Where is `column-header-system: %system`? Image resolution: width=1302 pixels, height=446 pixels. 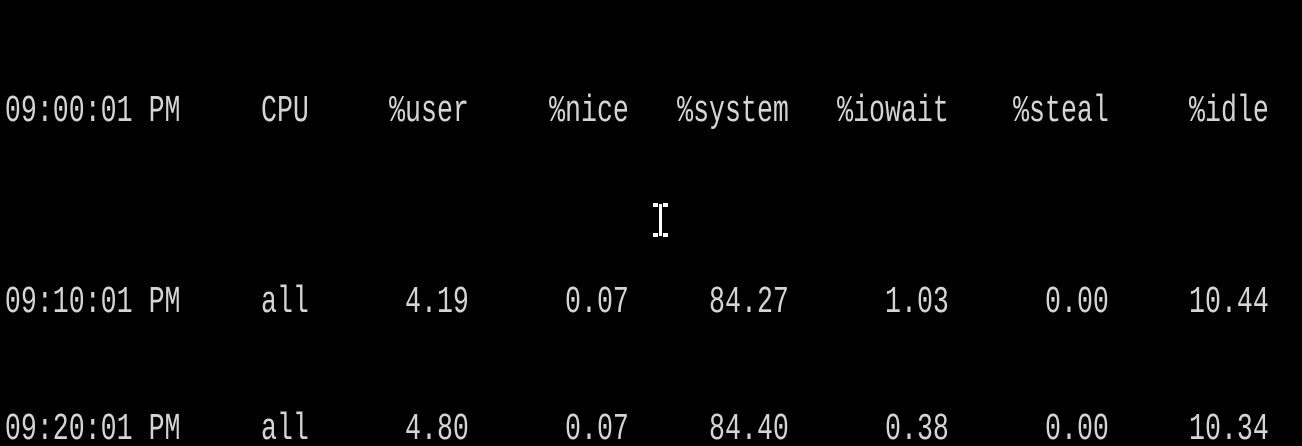 column-header-system: %system is located at coordinates (733, 111).